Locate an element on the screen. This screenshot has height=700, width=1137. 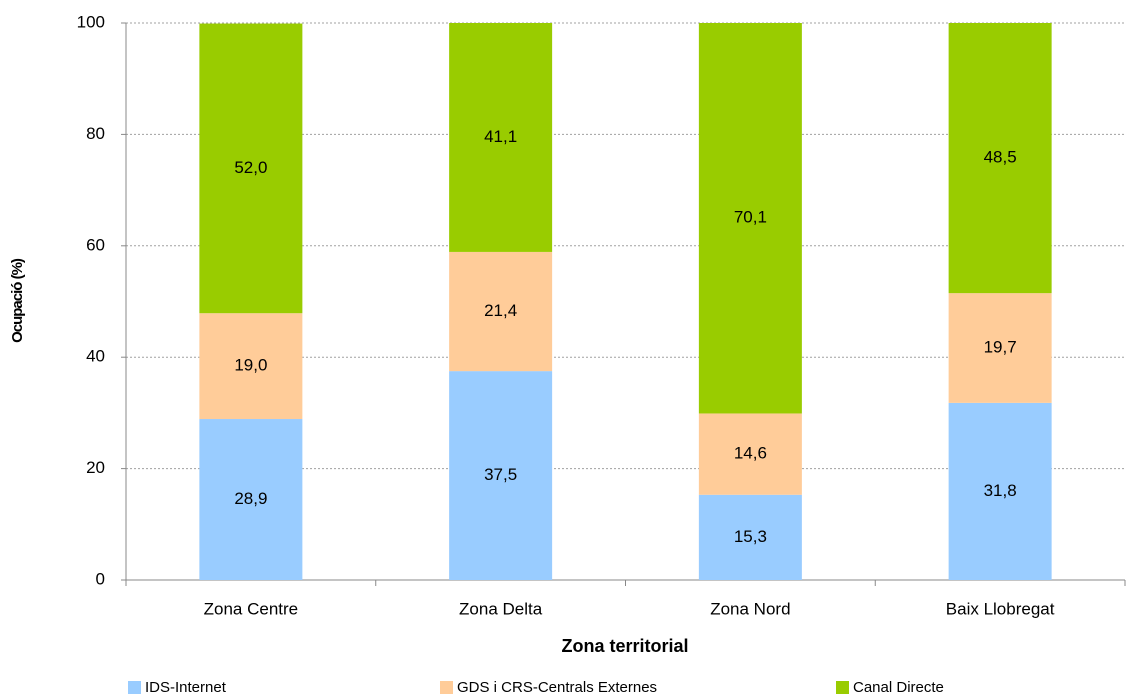
x-axis-title: Zona territorial is located at coordinates (624, 646).